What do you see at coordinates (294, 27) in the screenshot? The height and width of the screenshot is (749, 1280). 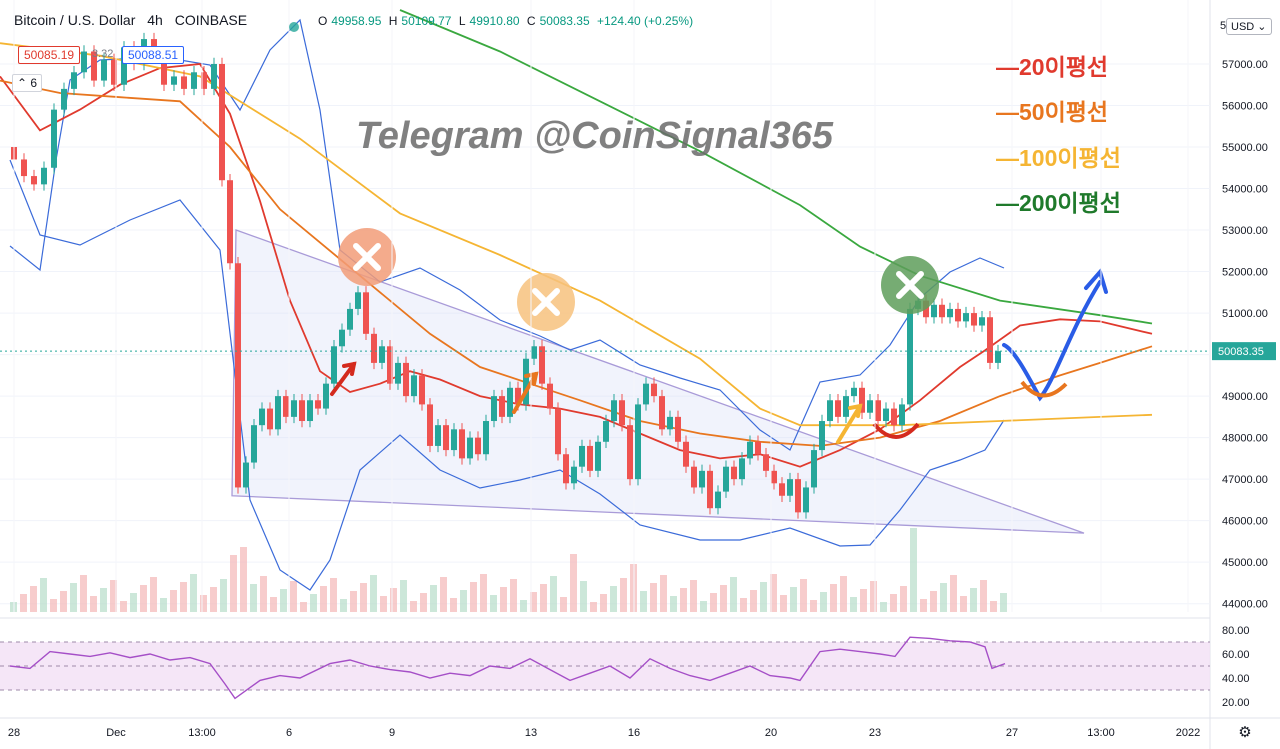 I see `market-status-icon` at bounding box center [294, 27].